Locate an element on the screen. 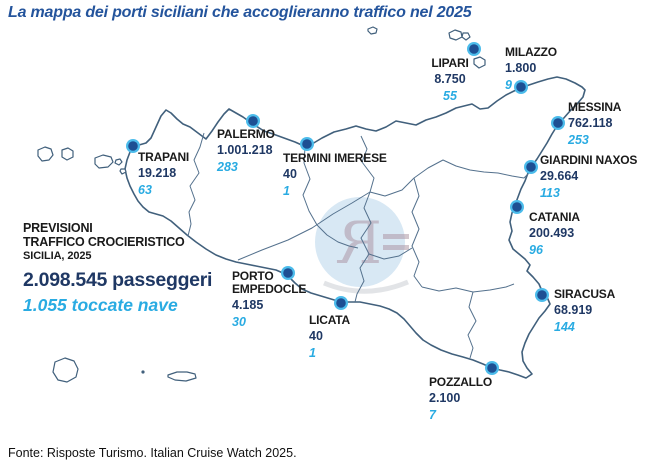 Image resolution: width=650 pixels, height=469 pixels. port-calls-messina: 253 is located at coordinates (578, 140).